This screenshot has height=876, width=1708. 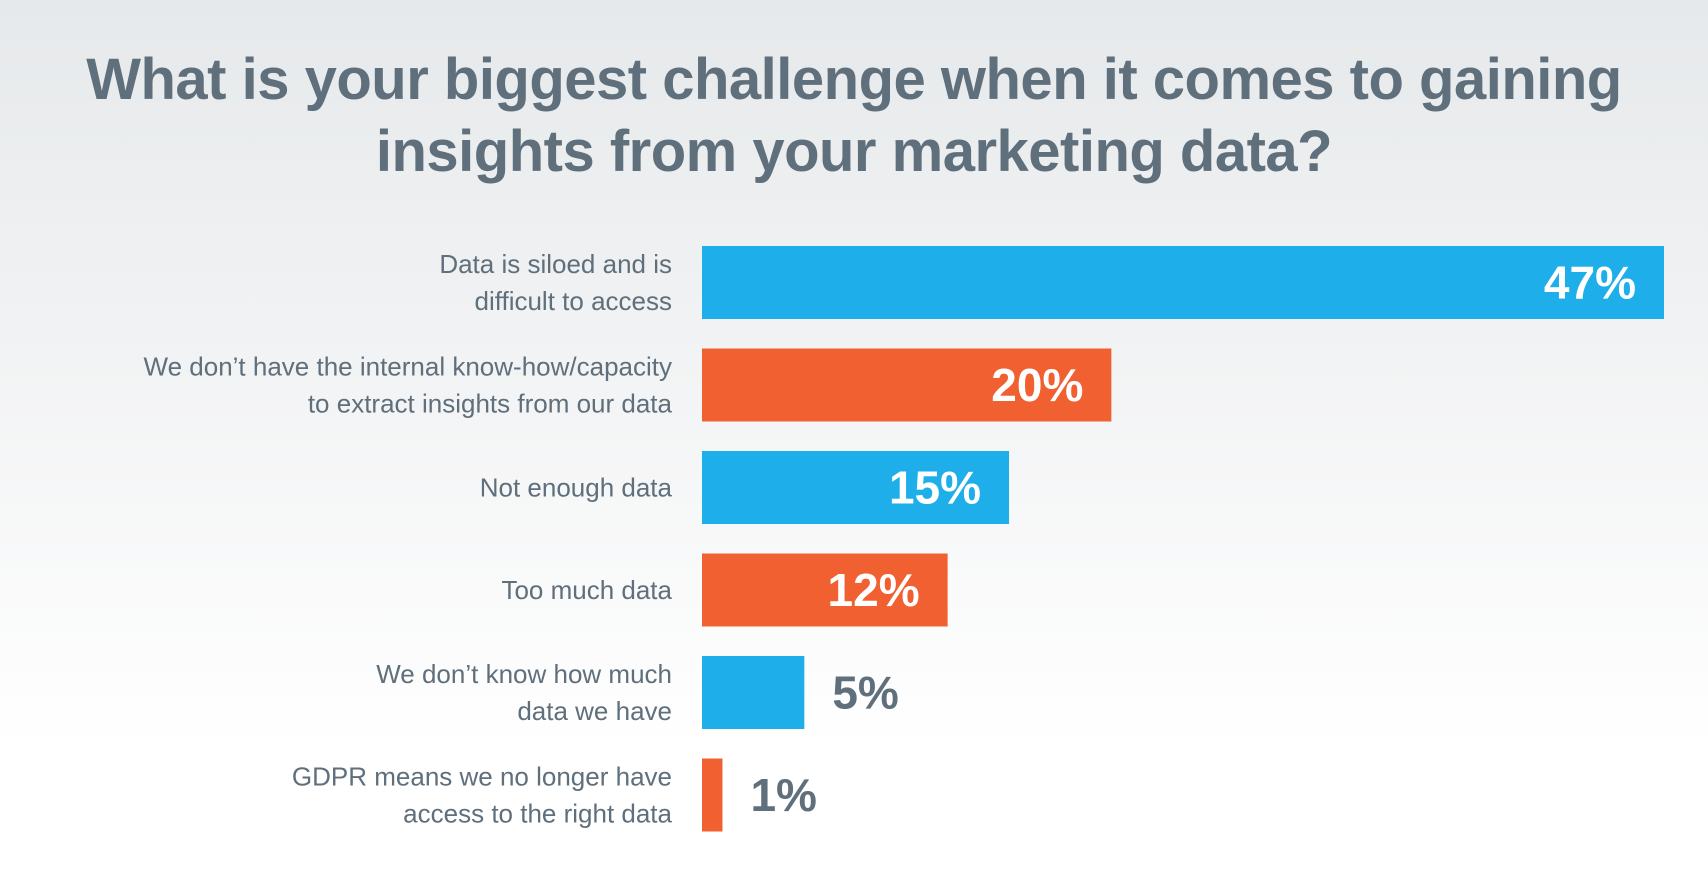 I want to click on bar-group: We don’t know how much data we have 5%, so click(x=637, y=692).